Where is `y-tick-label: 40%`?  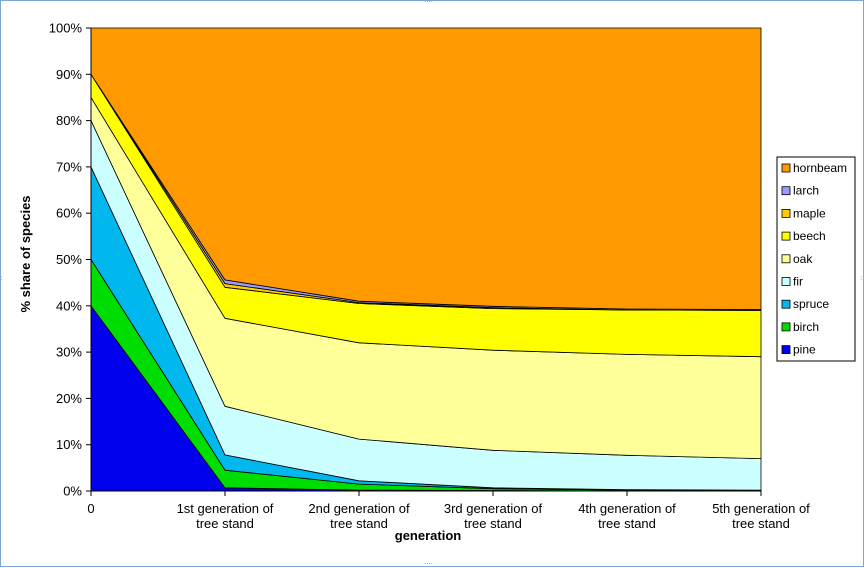 y-tick-label: 40% is located at coordinates (69, 305).